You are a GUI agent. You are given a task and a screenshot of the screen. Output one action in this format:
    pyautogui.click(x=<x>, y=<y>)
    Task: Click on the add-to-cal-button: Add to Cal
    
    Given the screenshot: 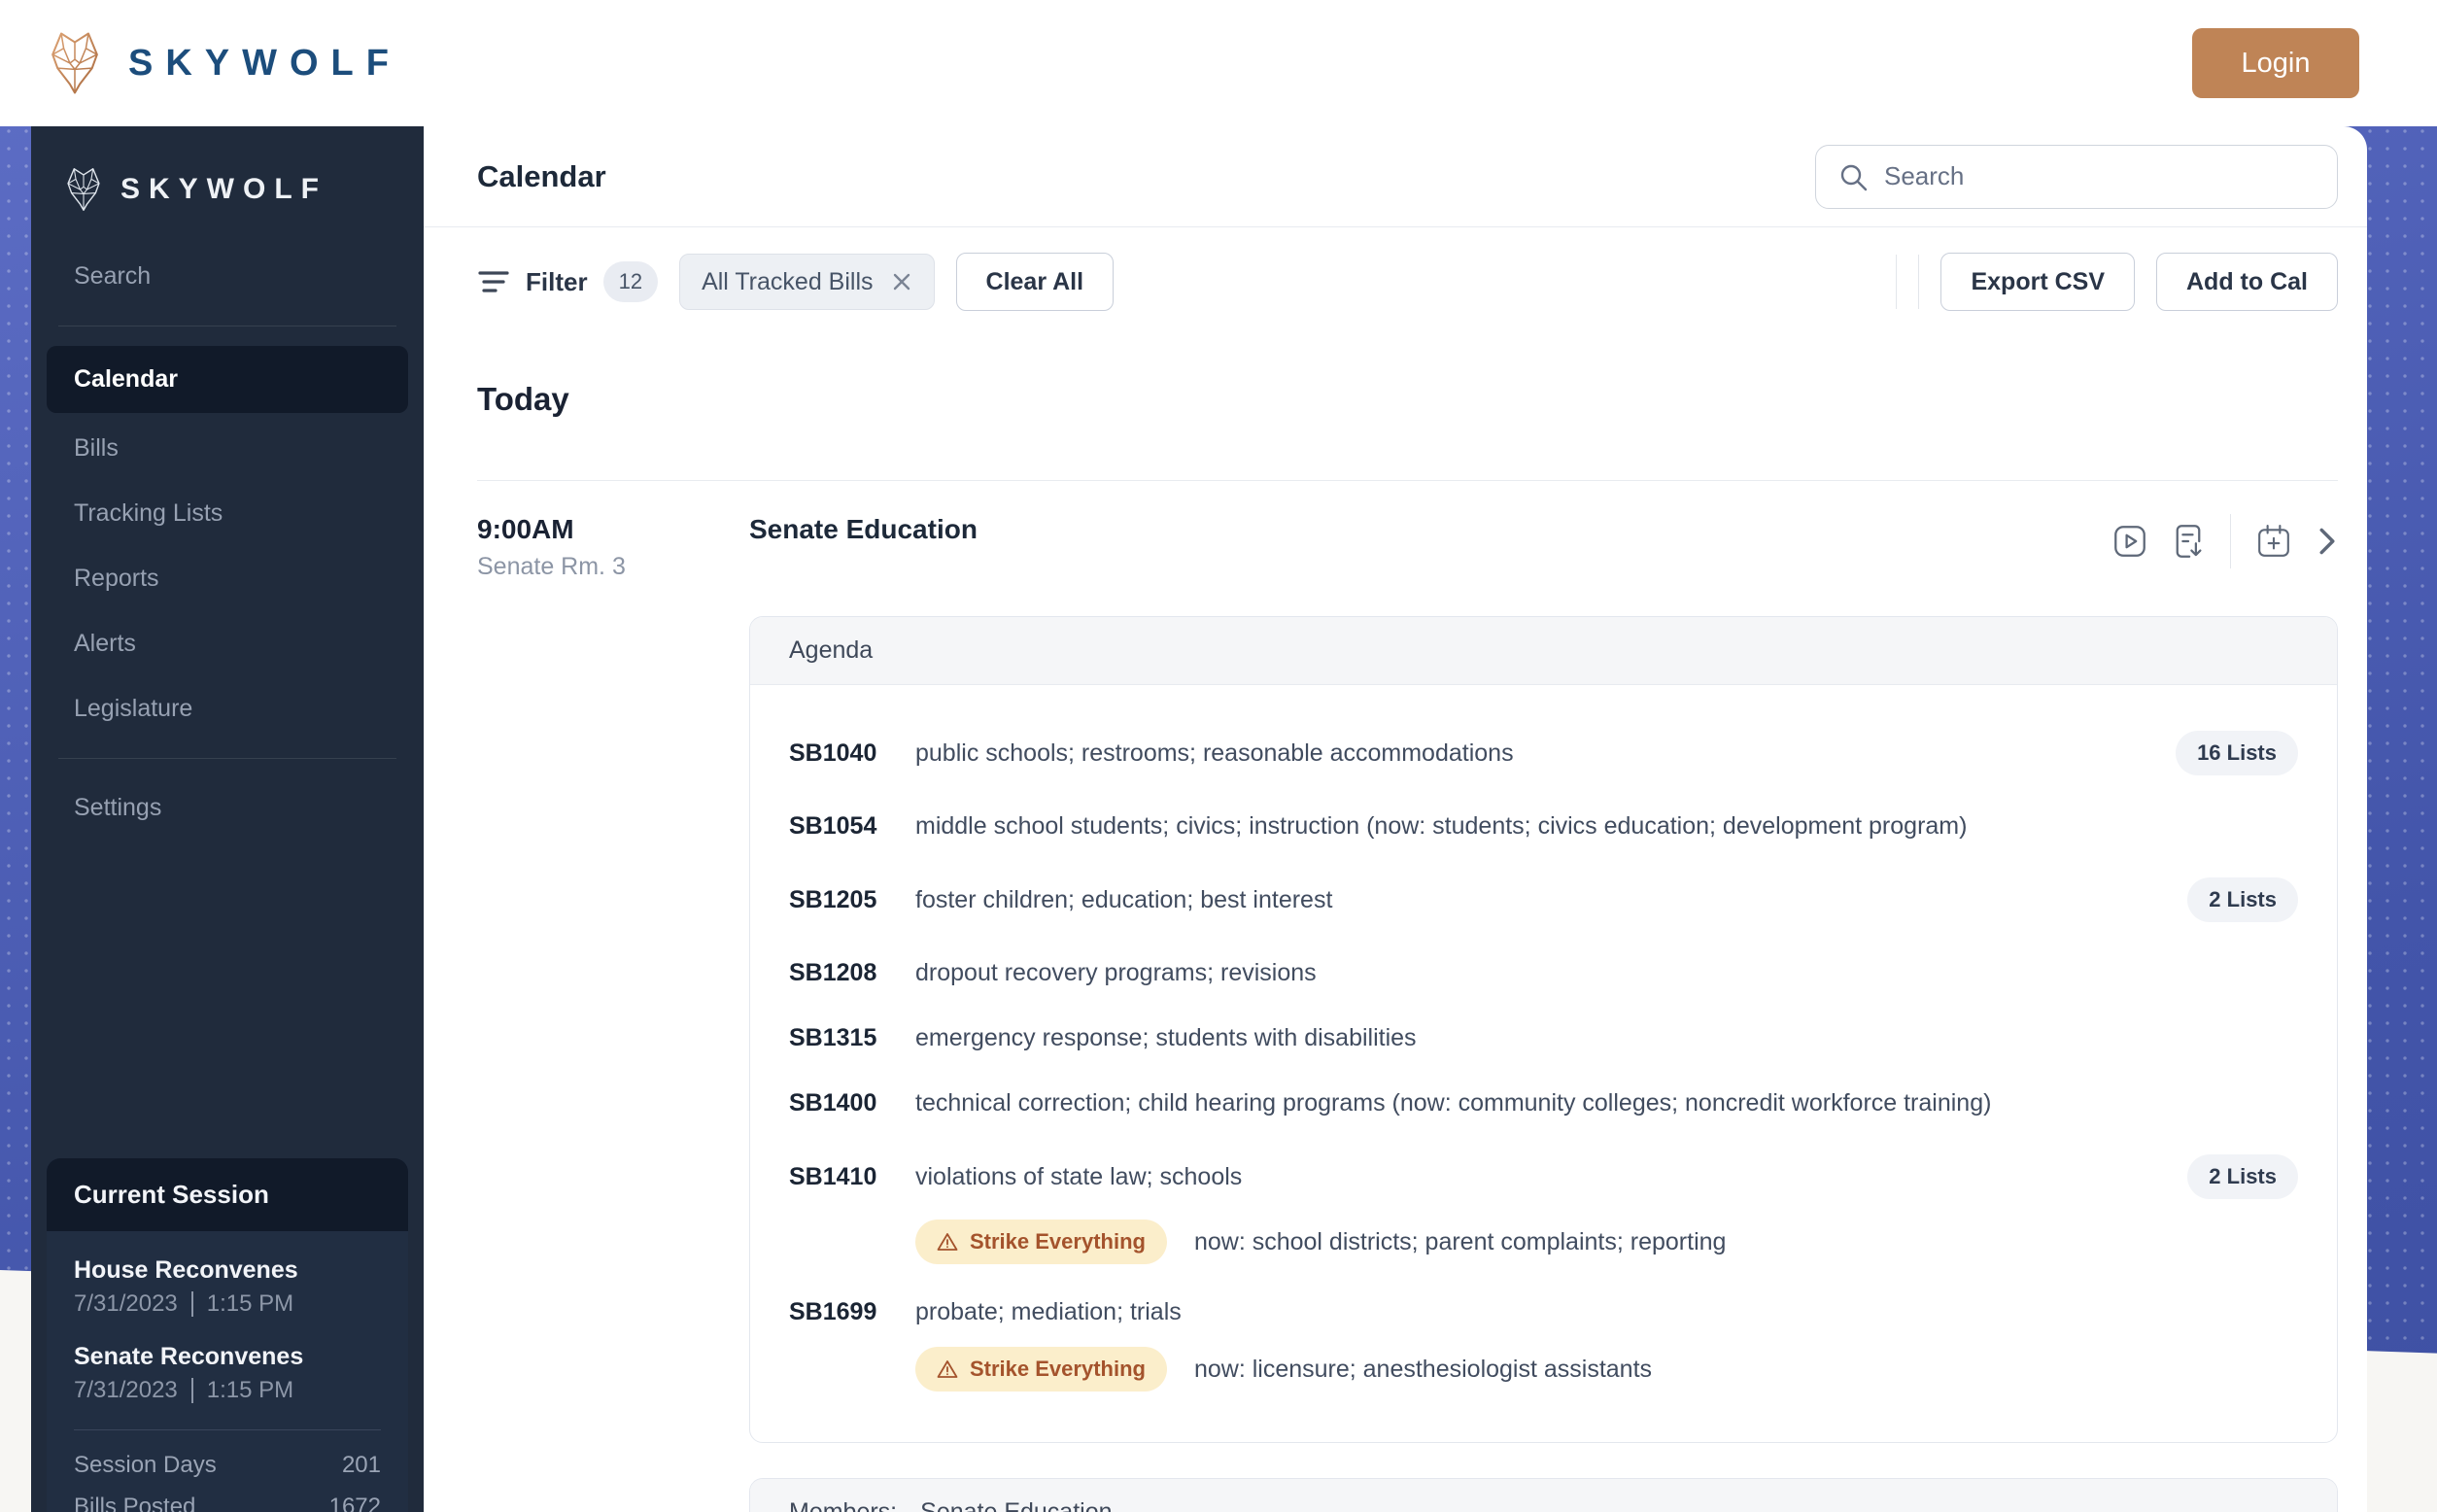 What is the action you would take?
    pyautogui.click(x=2247, y=282)
    